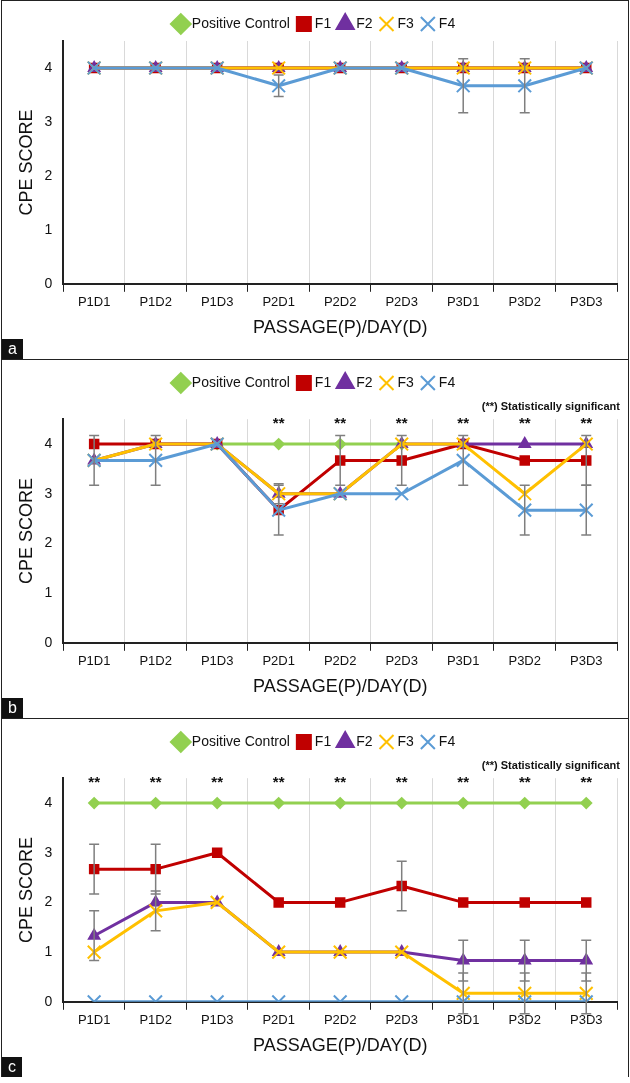  I want to click on text: b, so click(12, 708).